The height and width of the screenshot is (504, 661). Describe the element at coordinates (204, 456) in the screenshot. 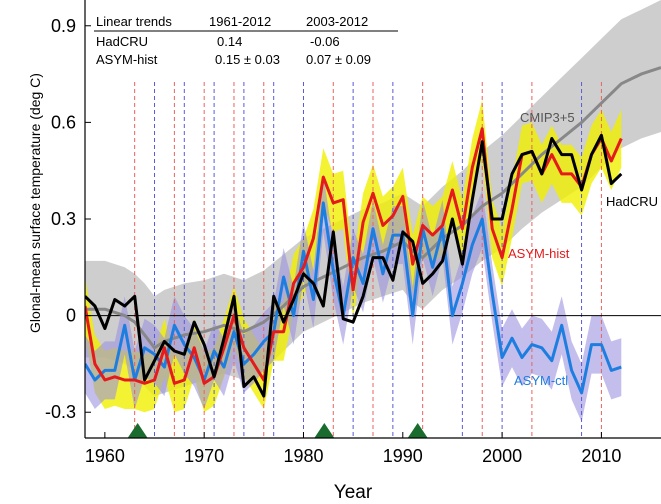

I see `x-tick-label: 1970` at that location.